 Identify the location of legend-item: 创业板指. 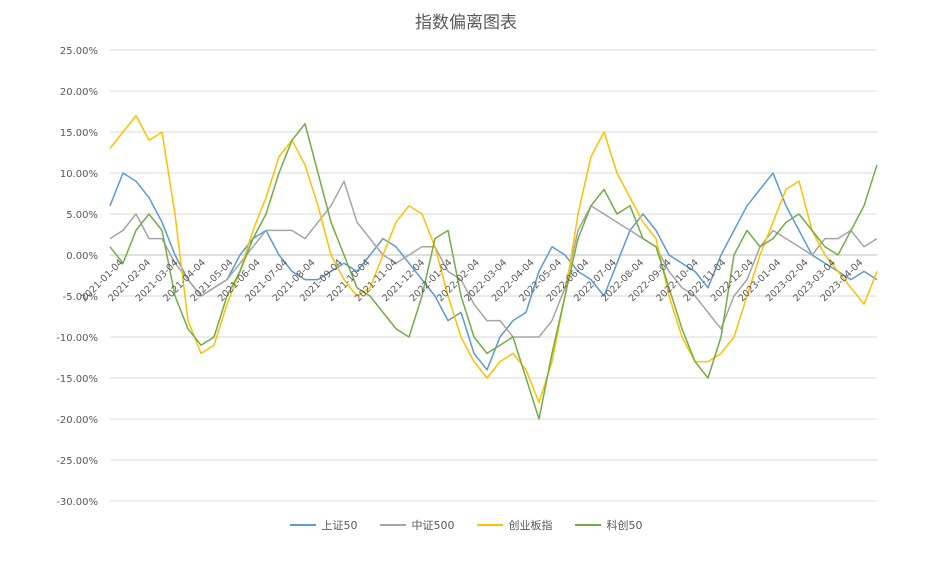
(514, 525).